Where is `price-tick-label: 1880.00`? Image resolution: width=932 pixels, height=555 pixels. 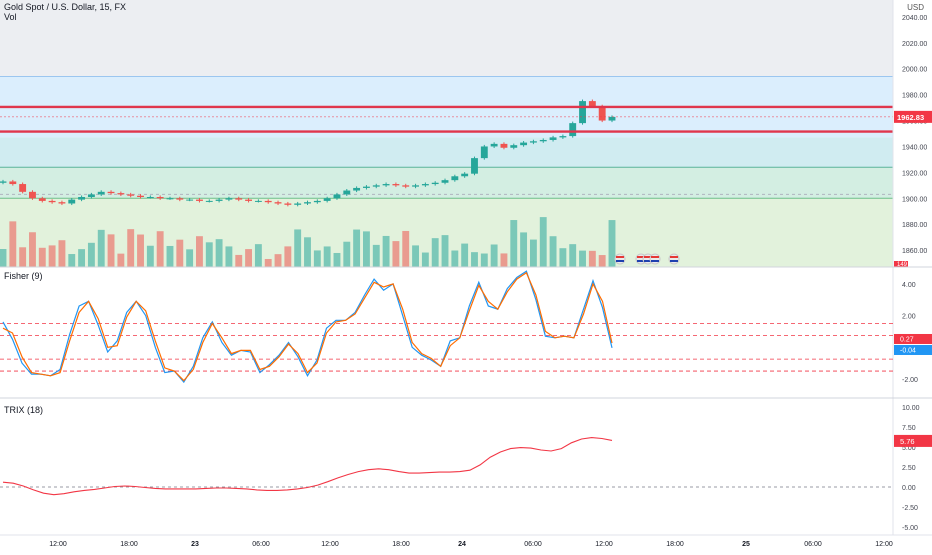 price-tick-label: 1880.00 is located at coordinates (914, 225).